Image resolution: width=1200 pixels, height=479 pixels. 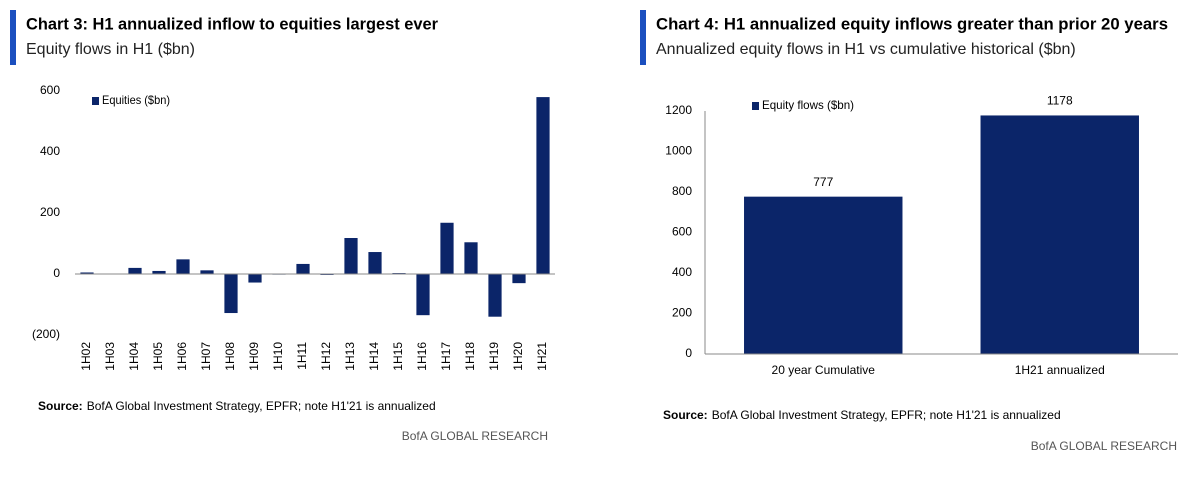 What do you see at coordinates (682, 191) in the screenshot?
I see `y-tick-label: 800` at bounding box center [682, 191].